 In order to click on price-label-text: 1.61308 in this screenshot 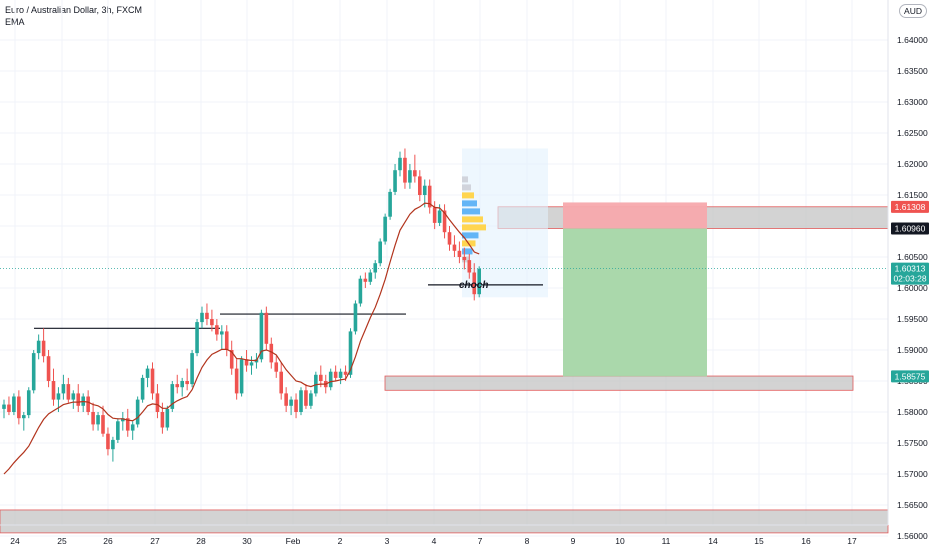, I will do `click(910, 207)`.